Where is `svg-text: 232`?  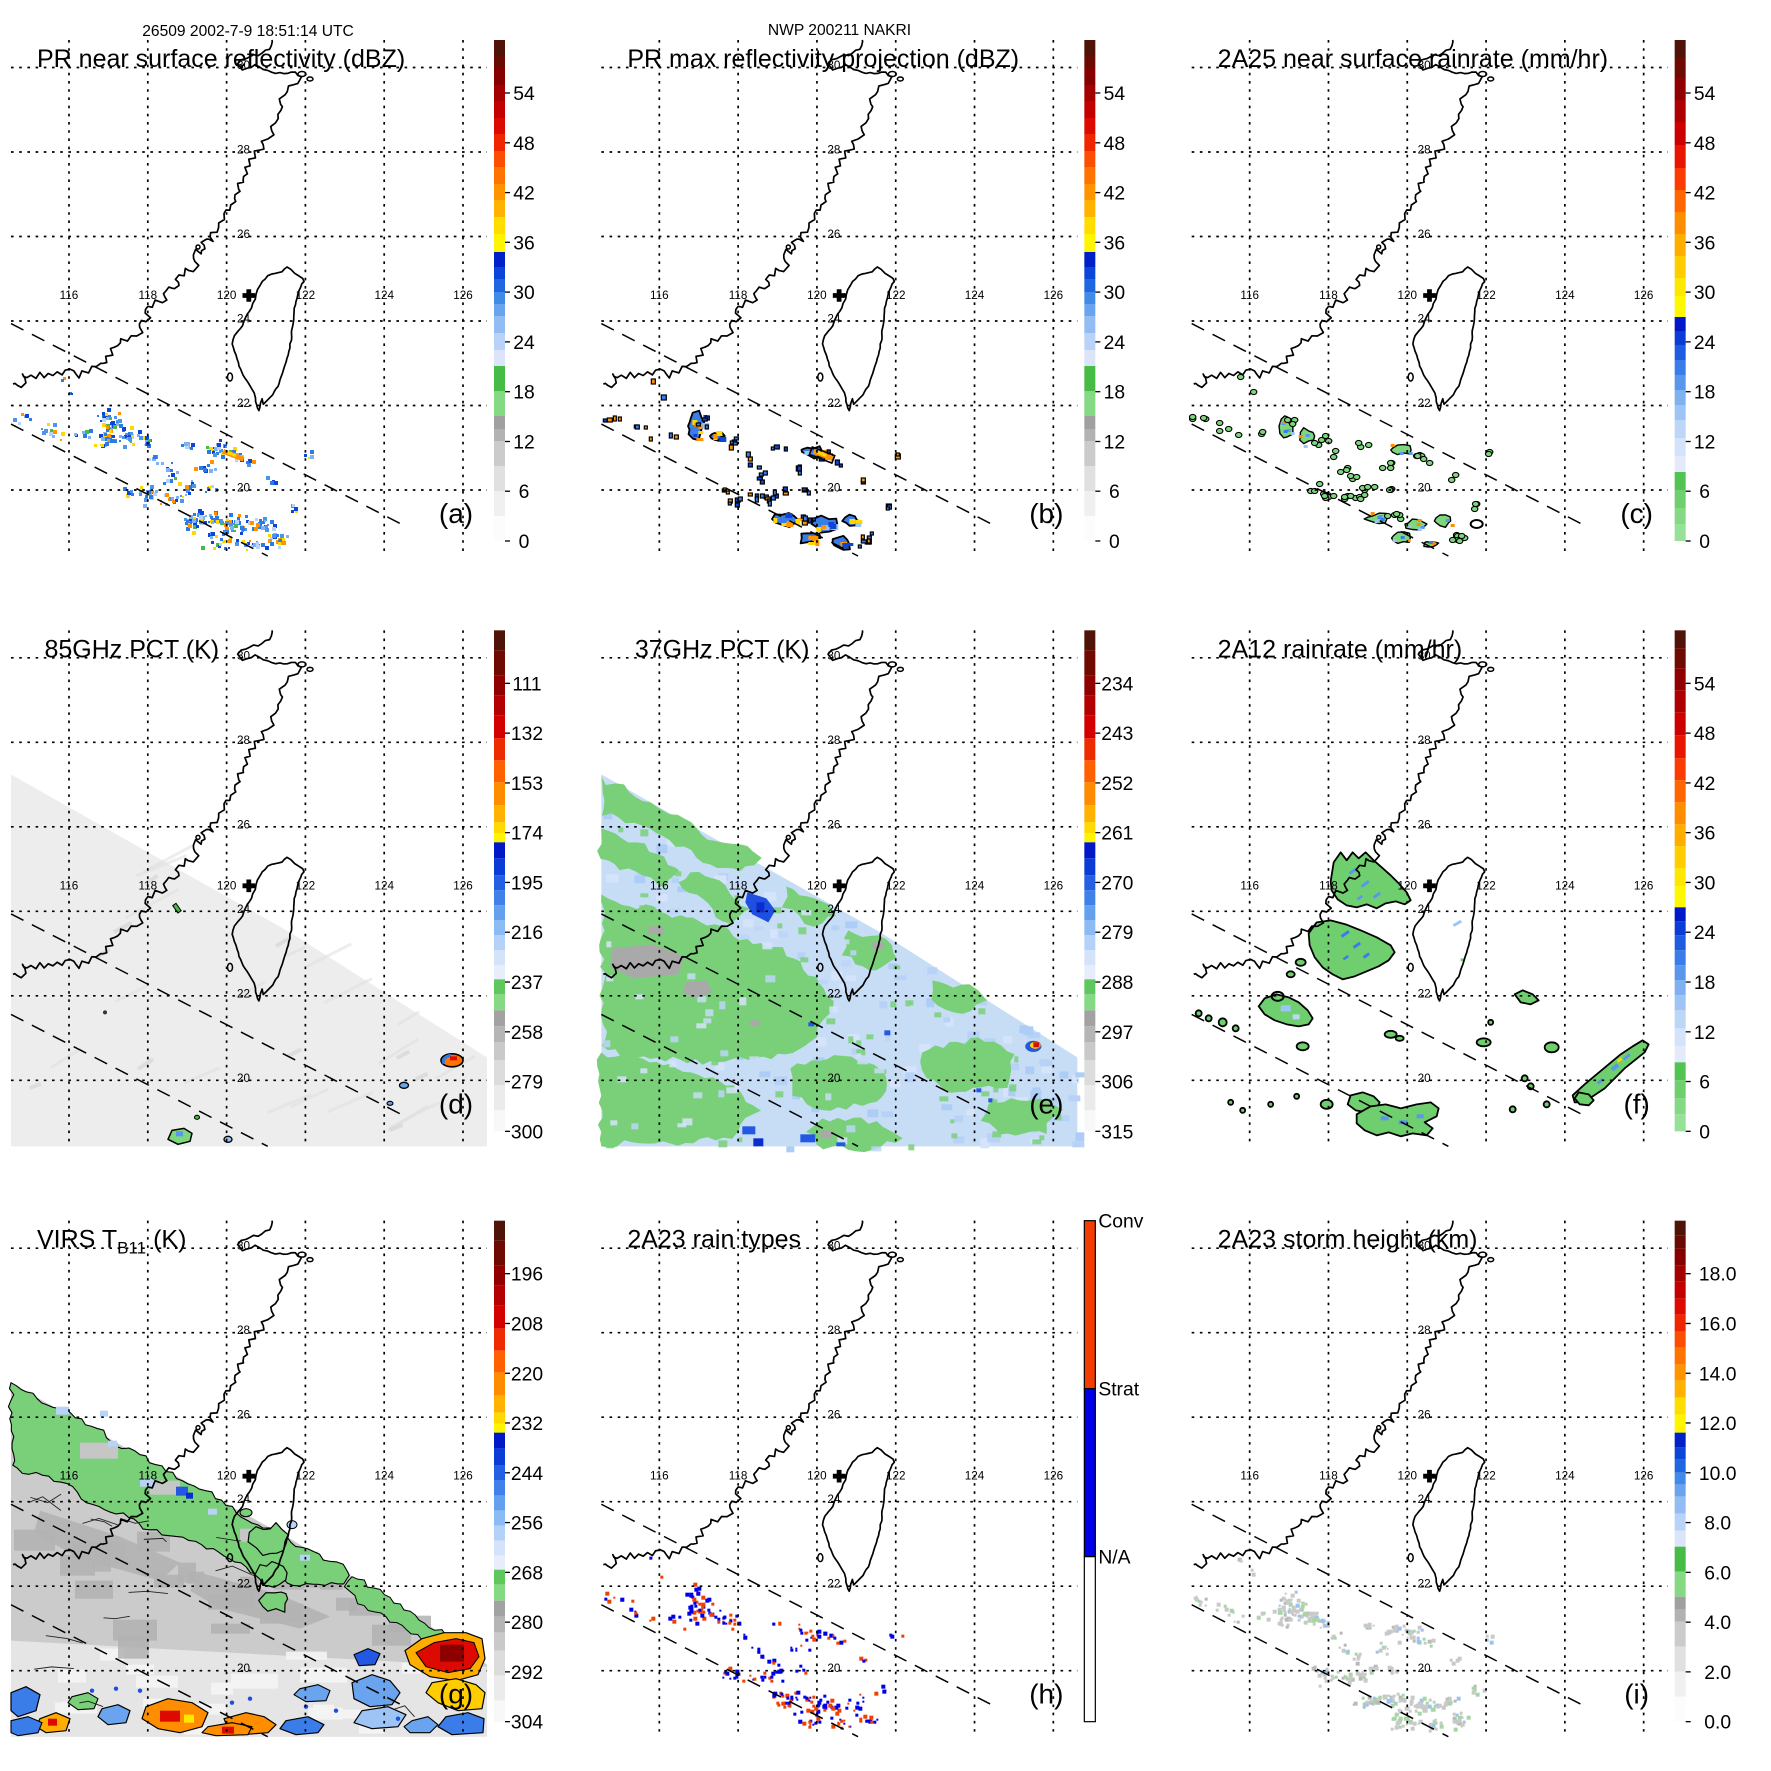 svg-text: 232 is located at coordinates (527, 1424).